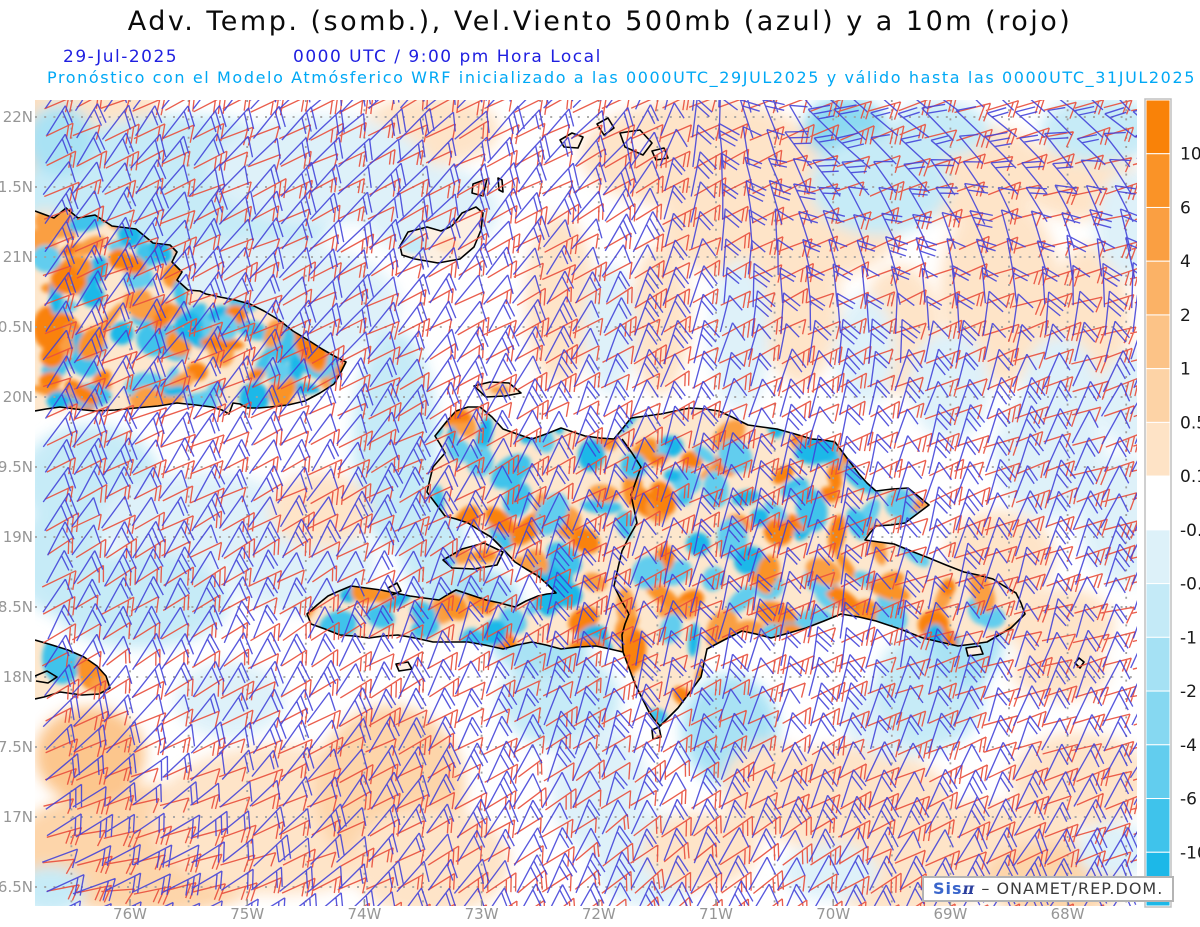  Describe the element at coordinates (1188, 800) in the screenshot. I see `colorbar-label: -6` at that location.